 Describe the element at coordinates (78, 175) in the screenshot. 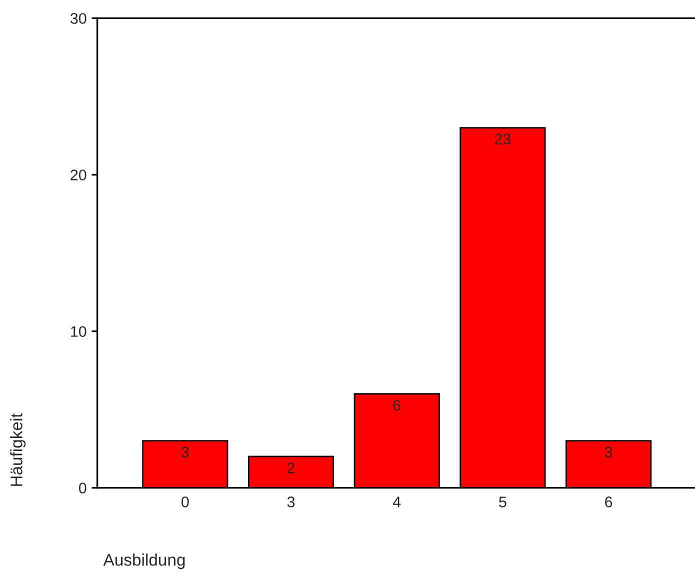

I see `y-tick-label: 20` at that location.